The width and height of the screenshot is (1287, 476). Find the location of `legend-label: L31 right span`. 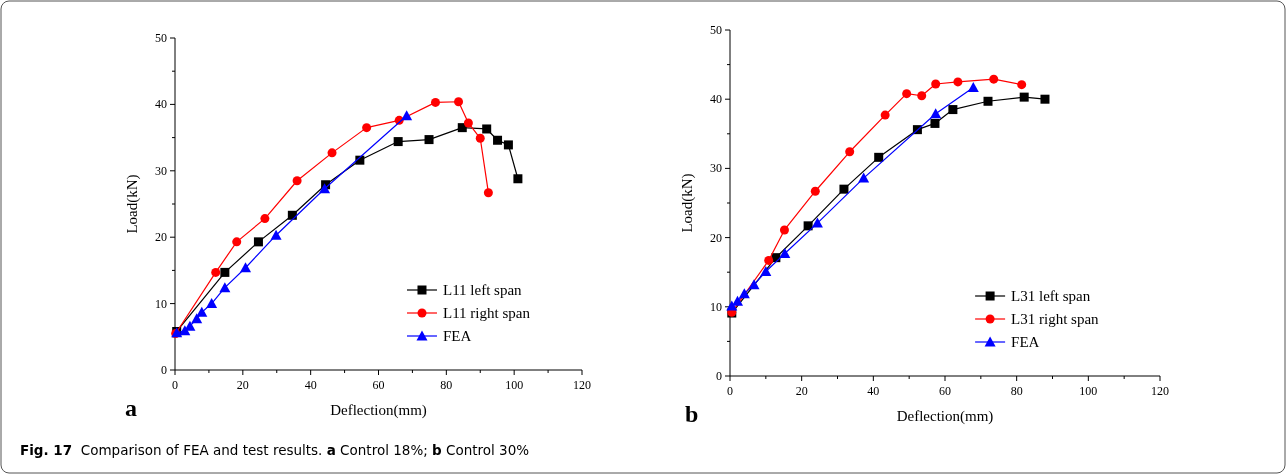

legend-label: L31 right span is located at coordinates (1055, 319).